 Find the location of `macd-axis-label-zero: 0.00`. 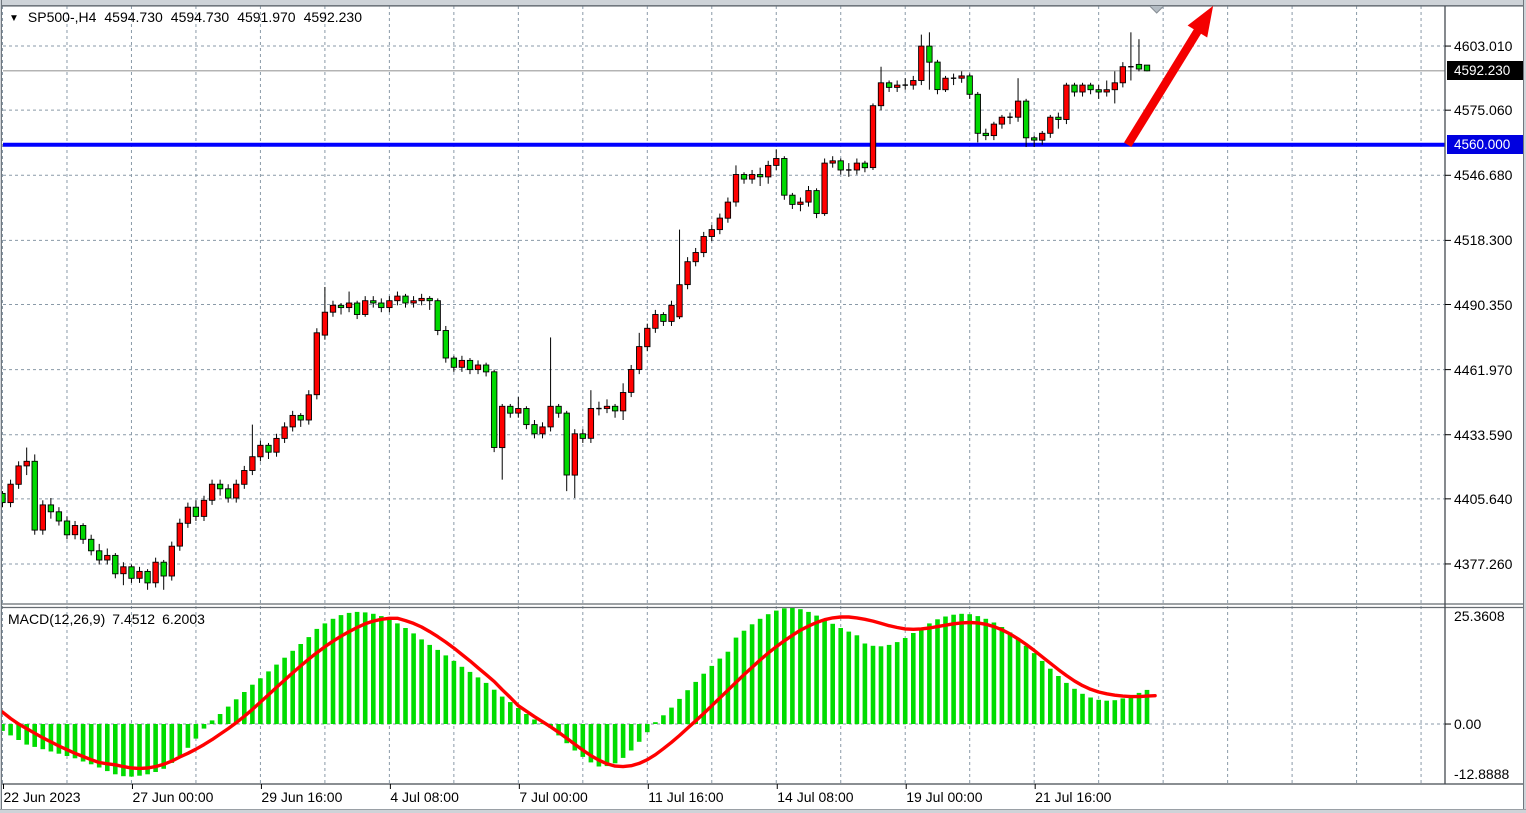

macd-axis-label-zero: 0.00 is located at coordinates (1468, 724).